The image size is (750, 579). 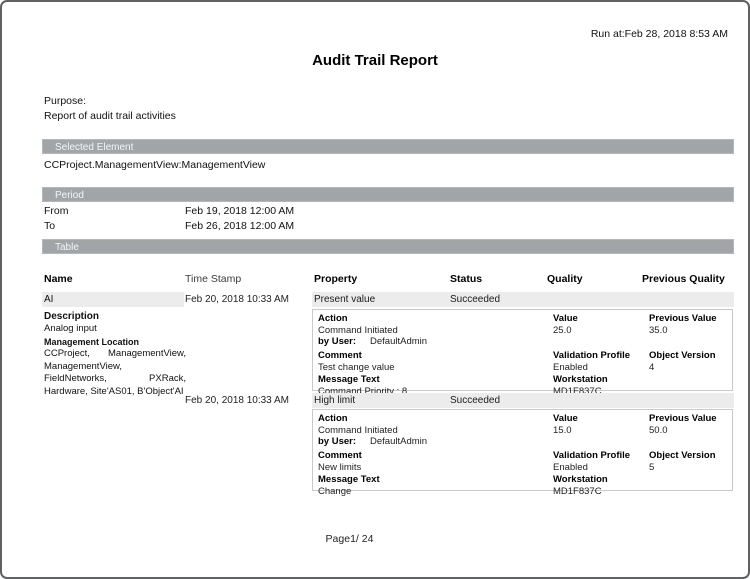 What do you see at coordinates (683, 279) in the screenshot?
I see `col-header-previous-quality: Previous Quality` at bounding box center [683, 279].